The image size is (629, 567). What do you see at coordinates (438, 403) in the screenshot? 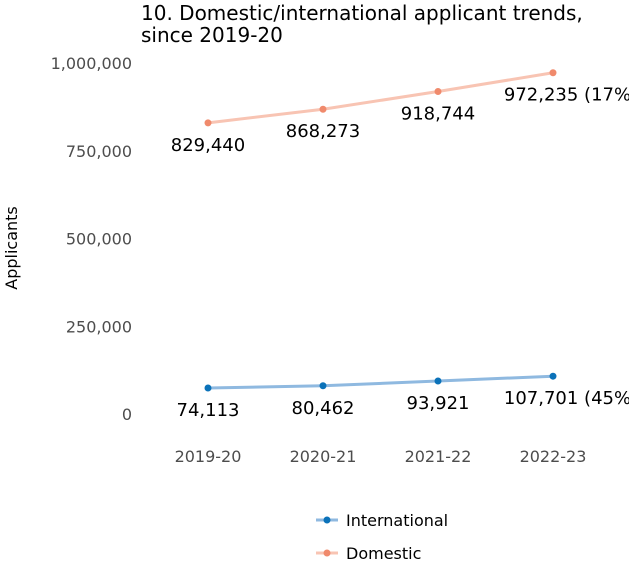
I see `data-label: 93,921` at bounding box center [438, 403].